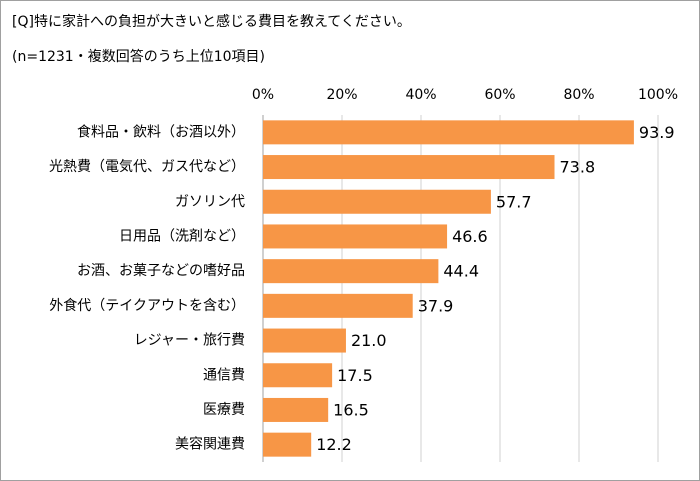  Describe the element at coordinates (189, 341) in the screenshot. I see `y-tick-label: レジャー・旅行費` at that location.